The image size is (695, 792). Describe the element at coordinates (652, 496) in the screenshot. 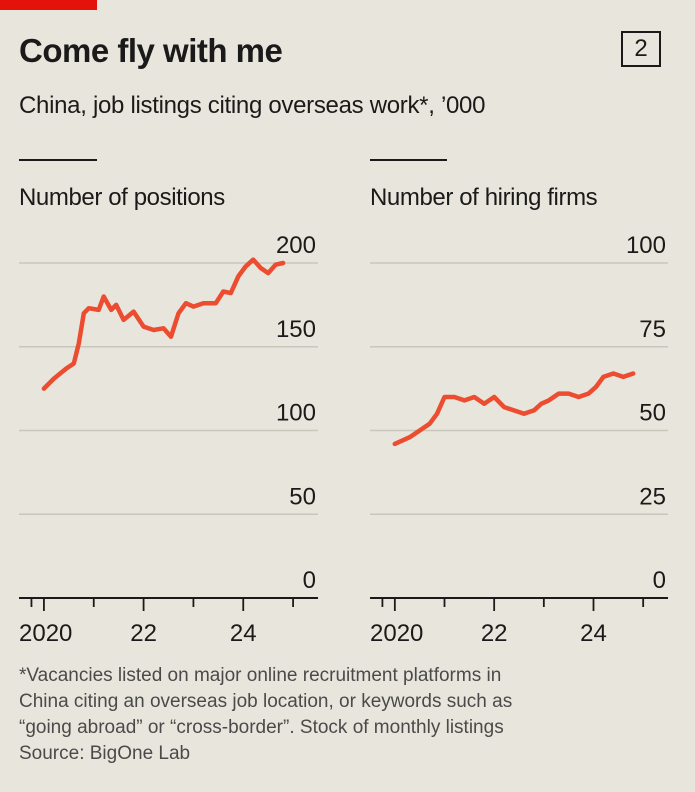

I see `y-tick-label: 25` at that location.